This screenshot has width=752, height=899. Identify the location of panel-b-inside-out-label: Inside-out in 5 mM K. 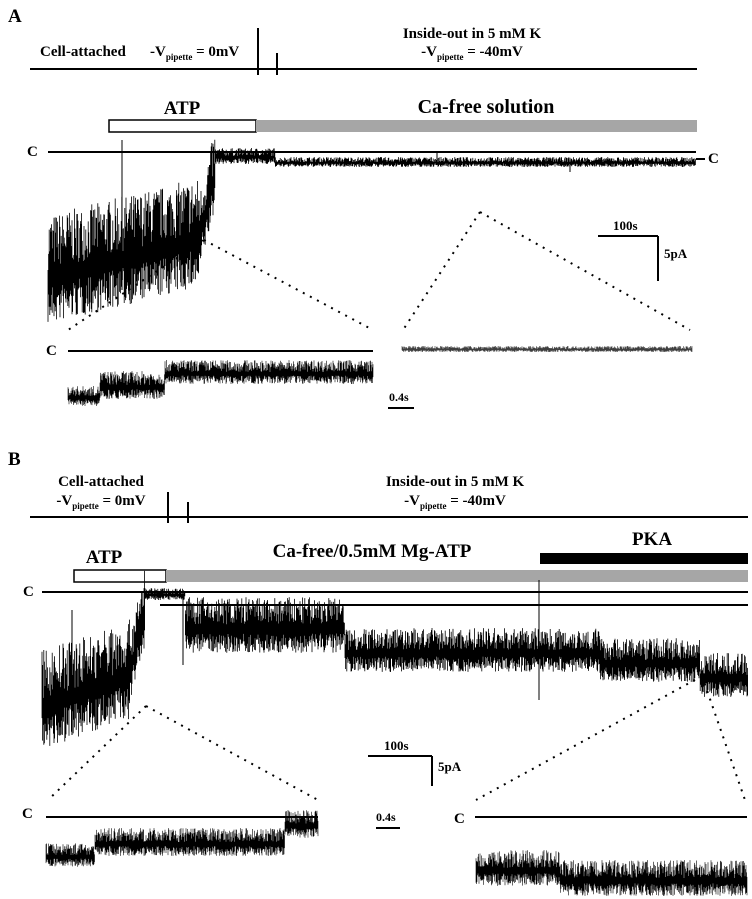
(455, 482).